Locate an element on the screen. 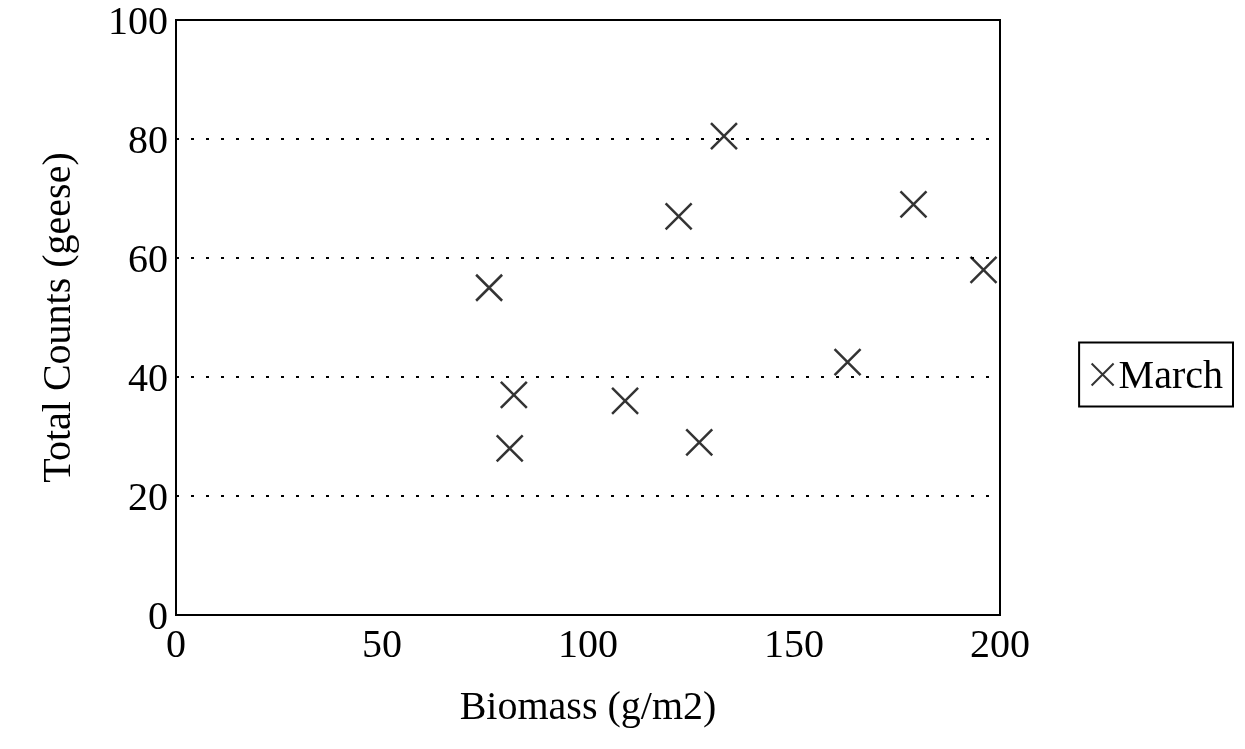 The height and width of the screenshot is (749, 1245). y-tick-label: 0 is located at coordinates (158, 615).